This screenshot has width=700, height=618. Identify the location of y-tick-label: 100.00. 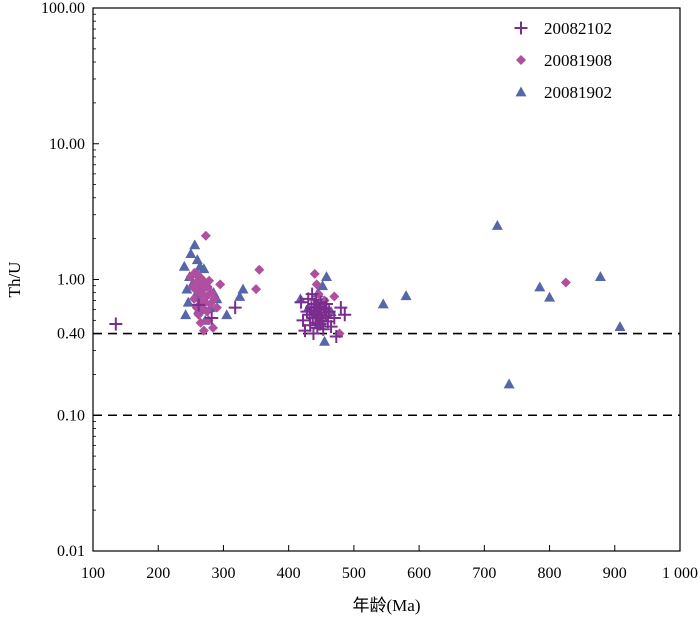
(63, 8).